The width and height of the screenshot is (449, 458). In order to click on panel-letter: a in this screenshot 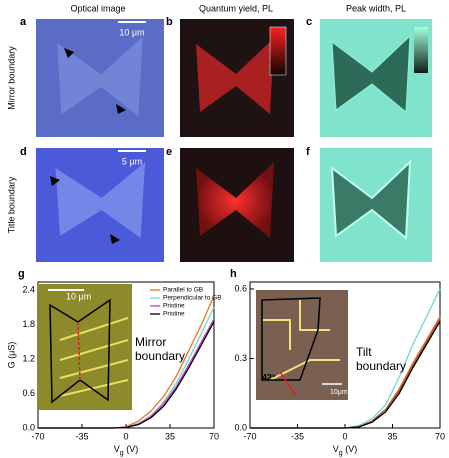, I will do `click(23, 22)`.